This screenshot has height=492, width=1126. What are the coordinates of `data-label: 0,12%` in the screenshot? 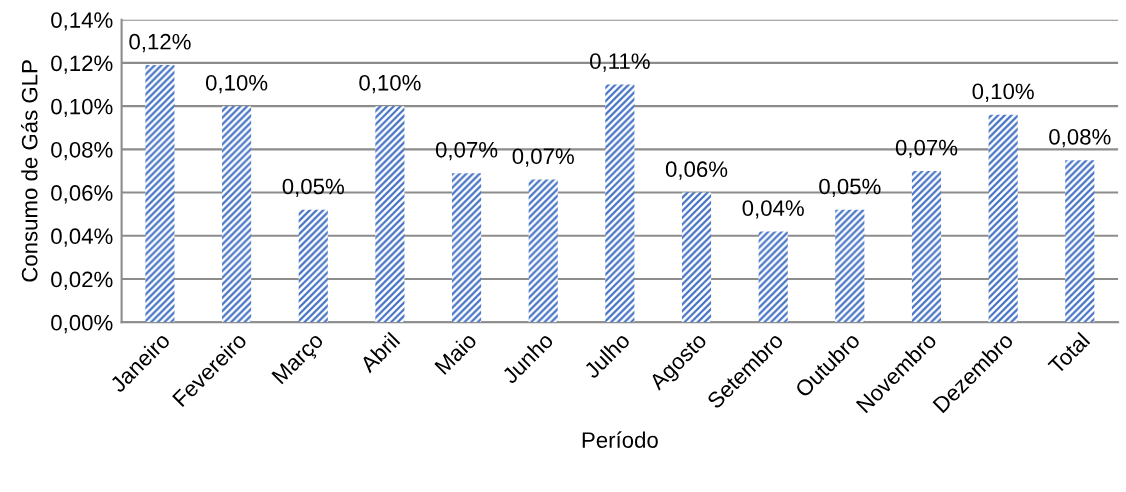 It's located at (160, 43).